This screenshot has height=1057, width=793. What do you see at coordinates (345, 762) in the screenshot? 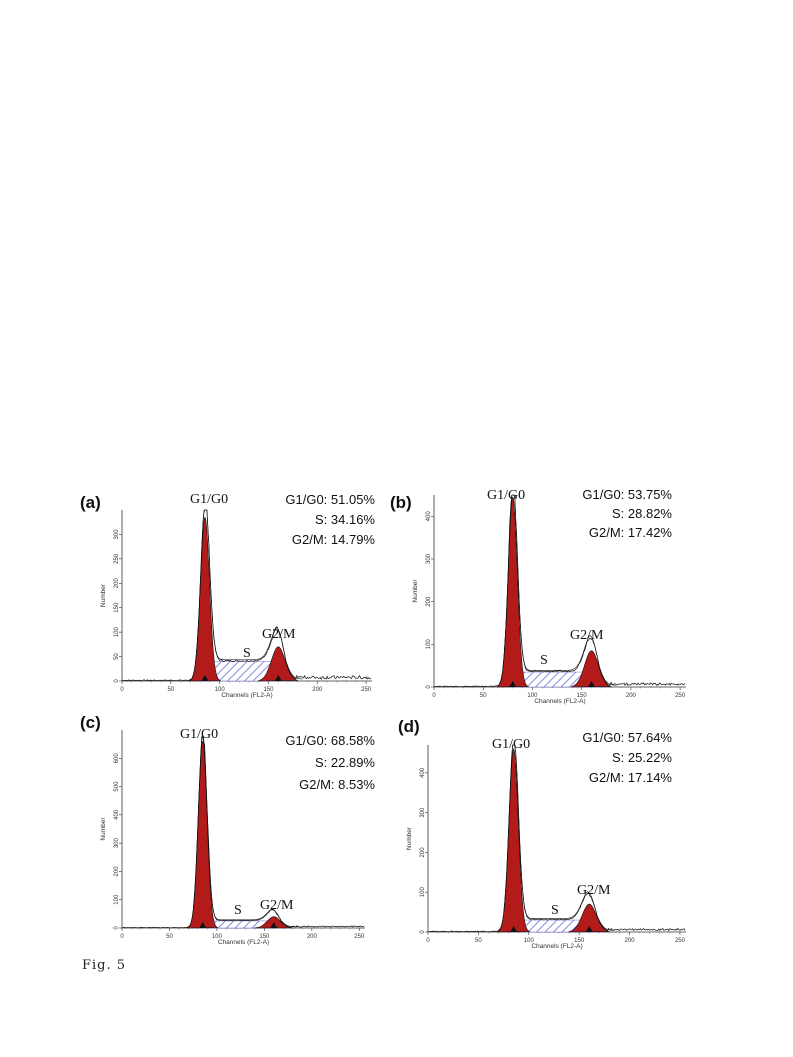
I see `stat-line: S: 22.89%` at bounding box center [345, 762].